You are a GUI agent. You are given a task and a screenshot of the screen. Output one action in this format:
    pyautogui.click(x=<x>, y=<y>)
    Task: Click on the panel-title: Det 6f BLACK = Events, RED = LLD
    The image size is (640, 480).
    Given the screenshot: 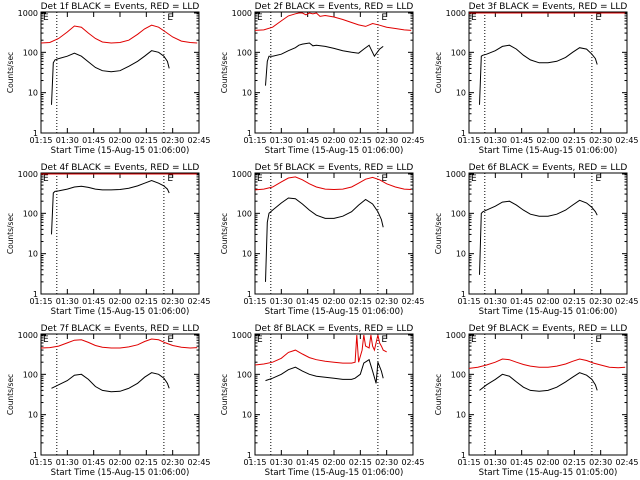 What is the action you would take?
    pyautogui.click(x=548, y=168)
    